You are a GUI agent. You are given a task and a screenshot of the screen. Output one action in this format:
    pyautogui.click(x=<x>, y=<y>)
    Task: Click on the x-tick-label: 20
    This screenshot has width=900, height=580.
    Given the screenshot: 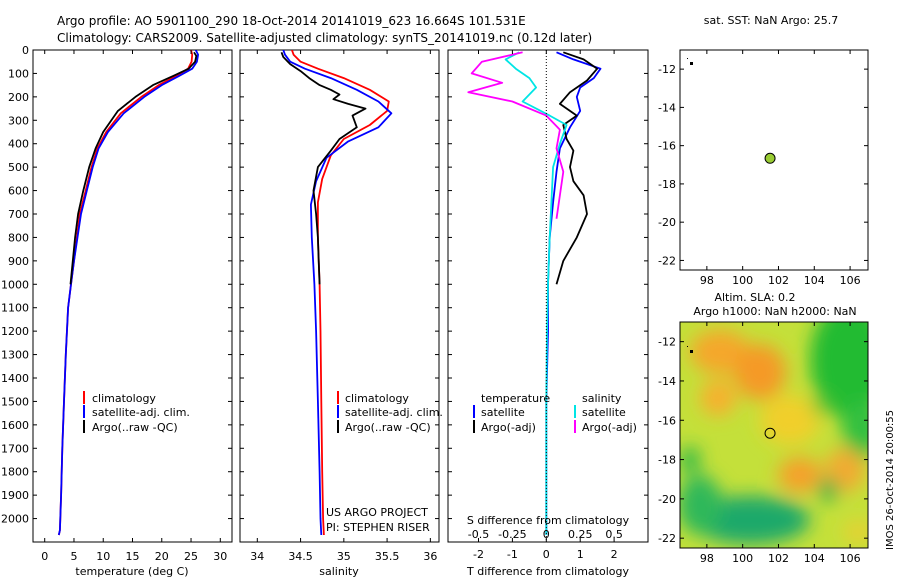 What is the action you would take?
    pyautogui.click(x=162, y=556)
    